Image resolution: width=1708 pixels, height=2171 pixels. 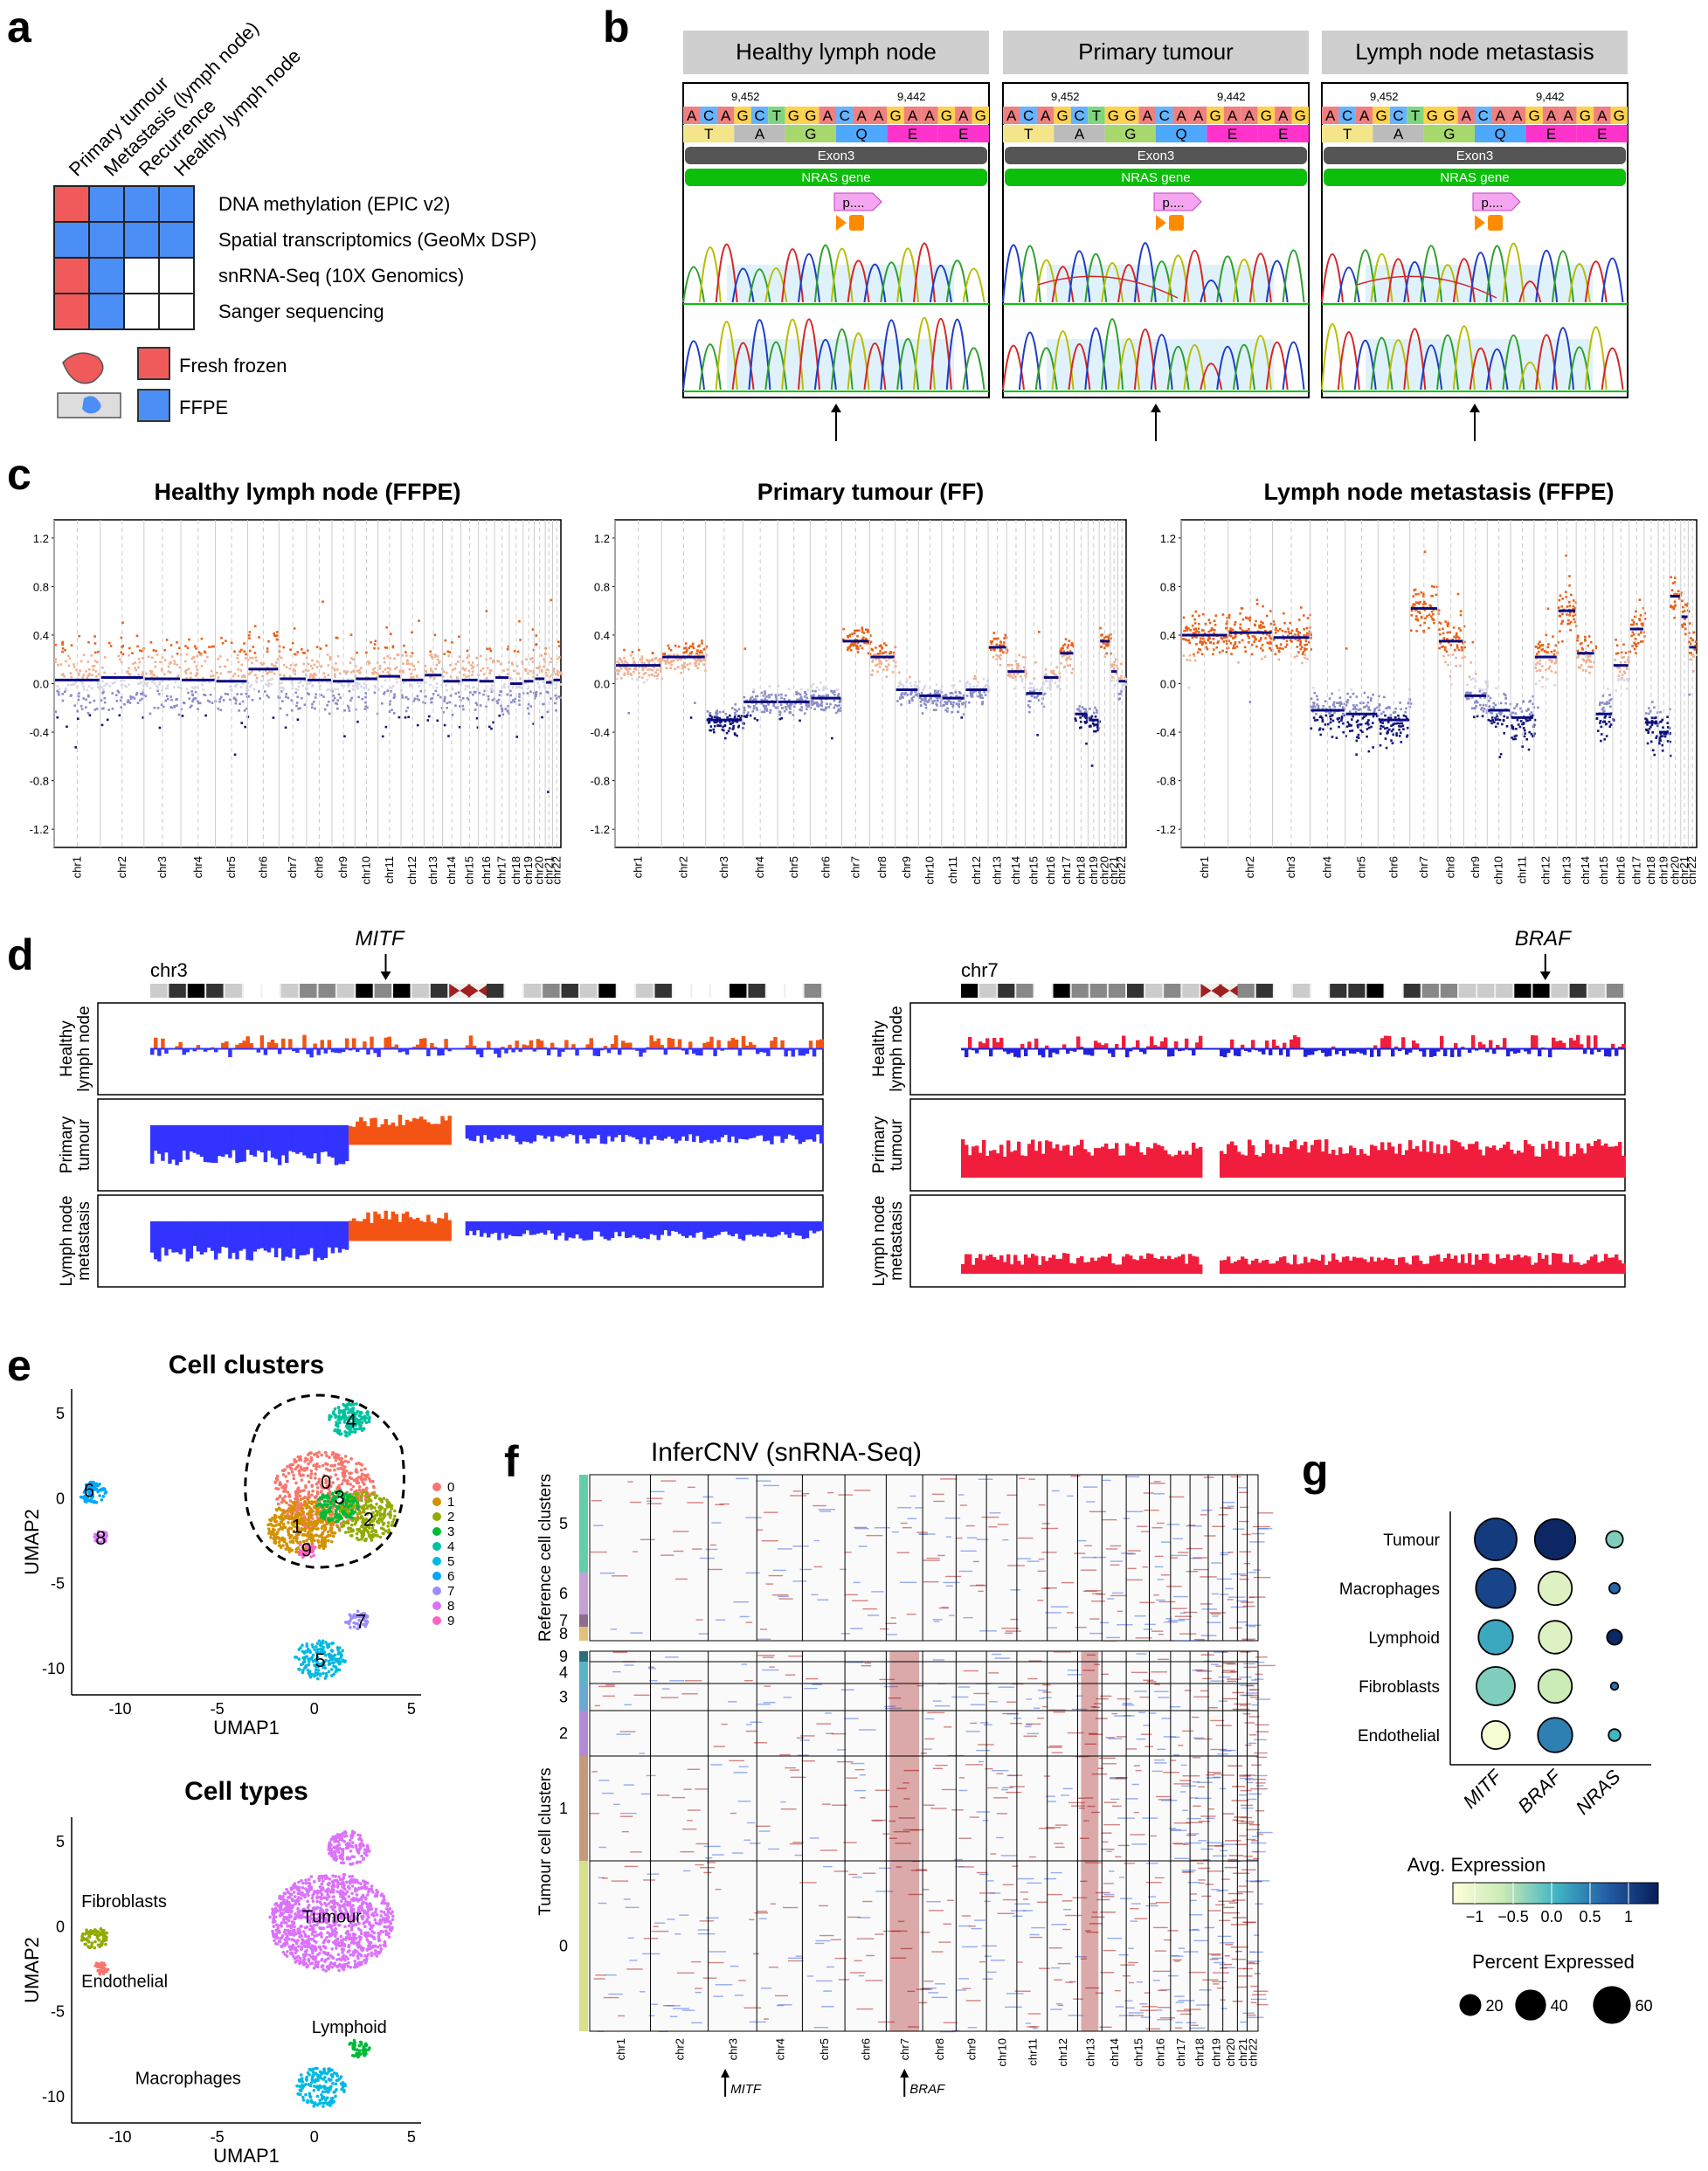 I want to click on gene-name: MITF, so click(x=381, y=939).